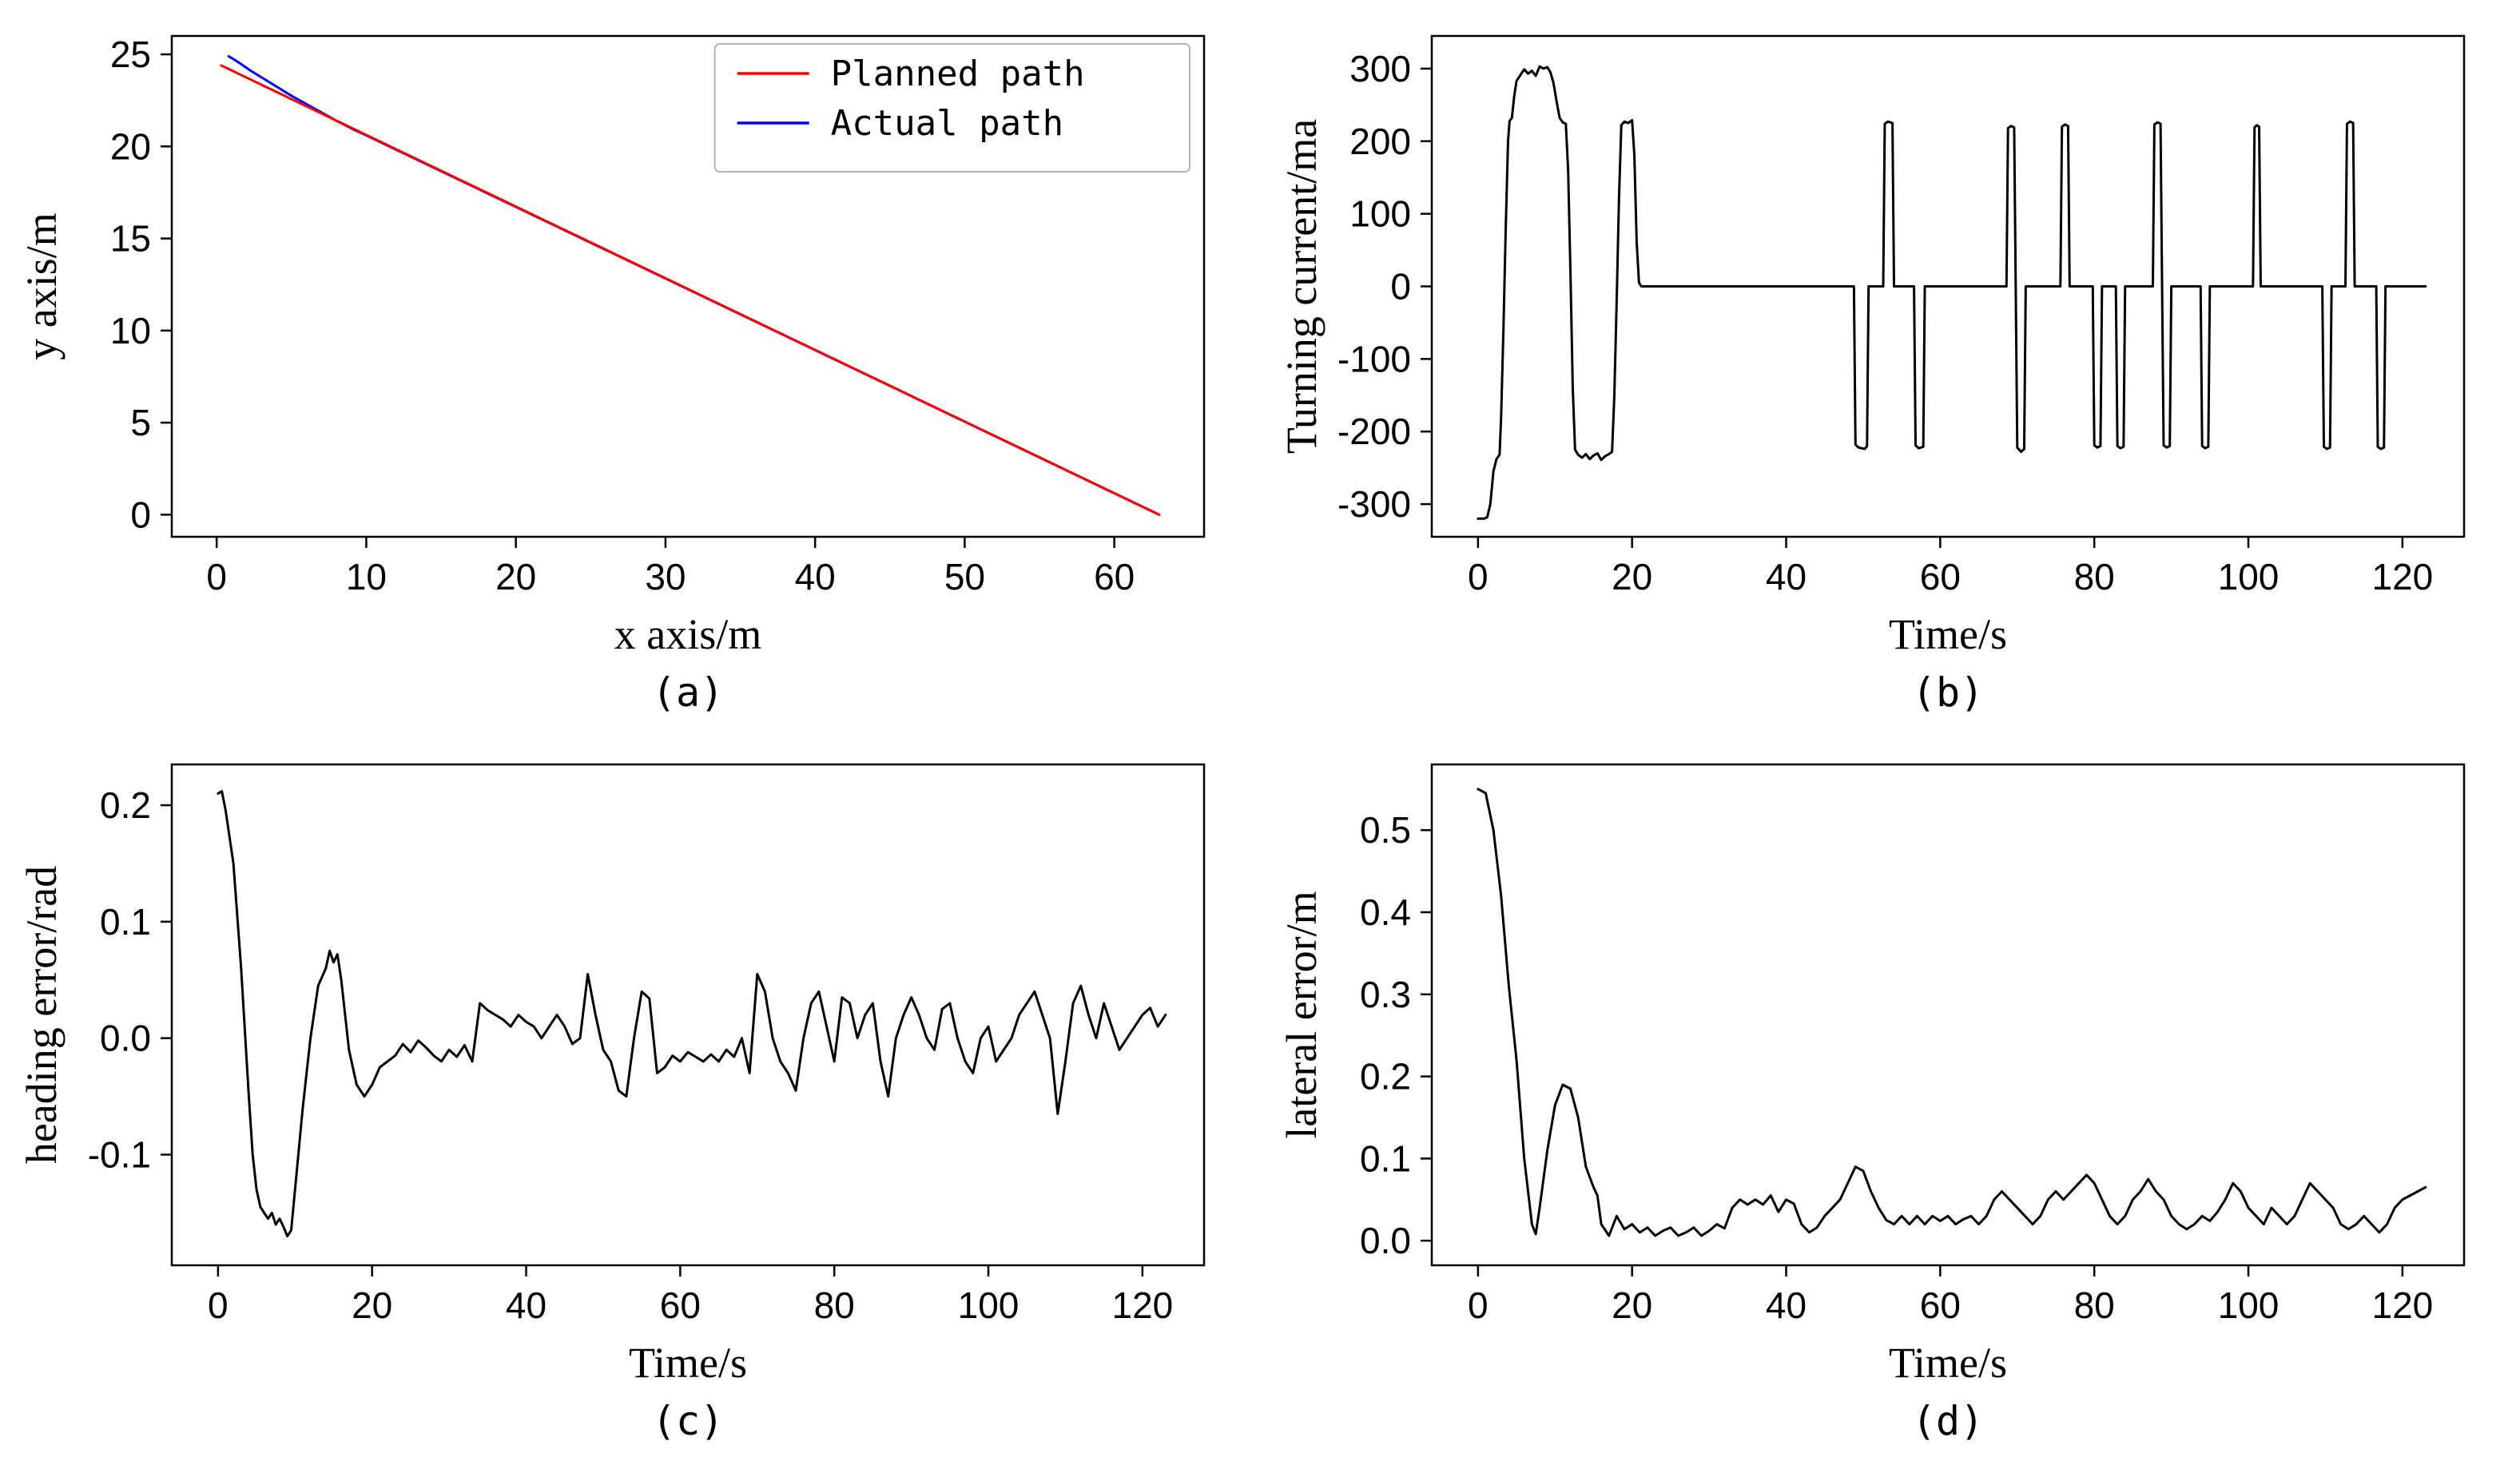 Image resolution: width=2520 pixels, height=1457 pixels. I want to click on svg-text: heading error/rad, so click(42, 1015).